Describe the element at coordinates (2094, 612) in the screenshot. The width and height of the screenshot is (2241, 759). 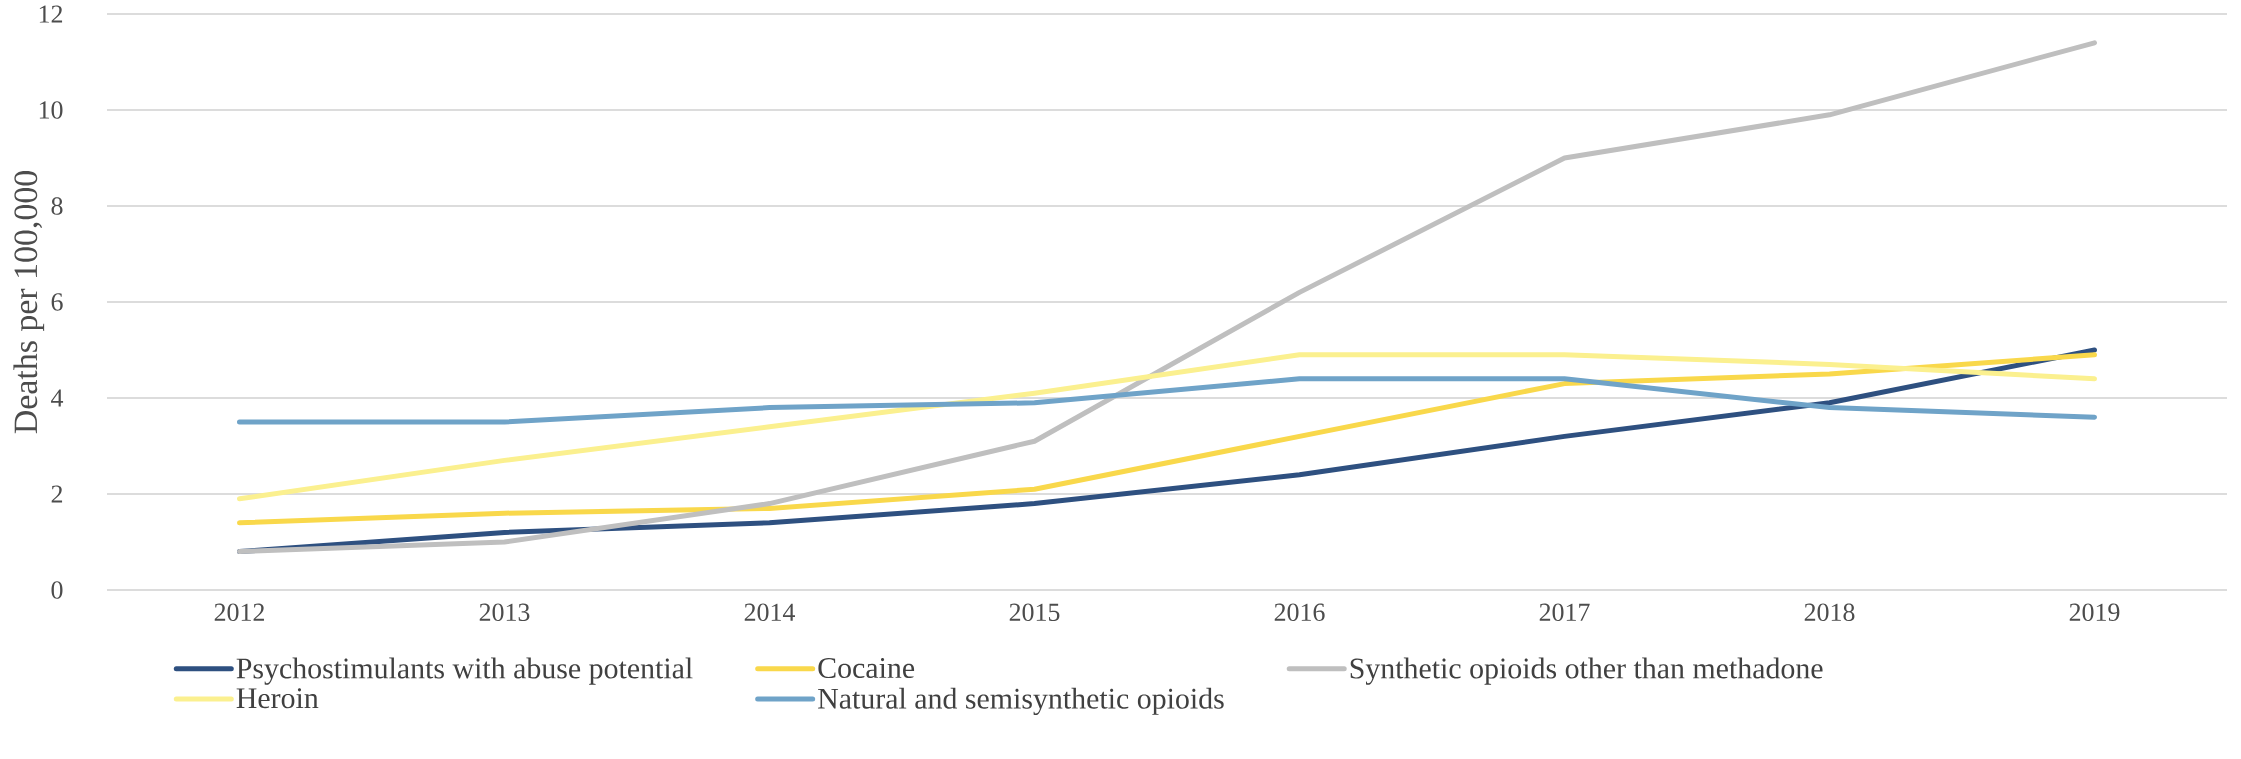
I see `x-tick-label: 2019` at that location.